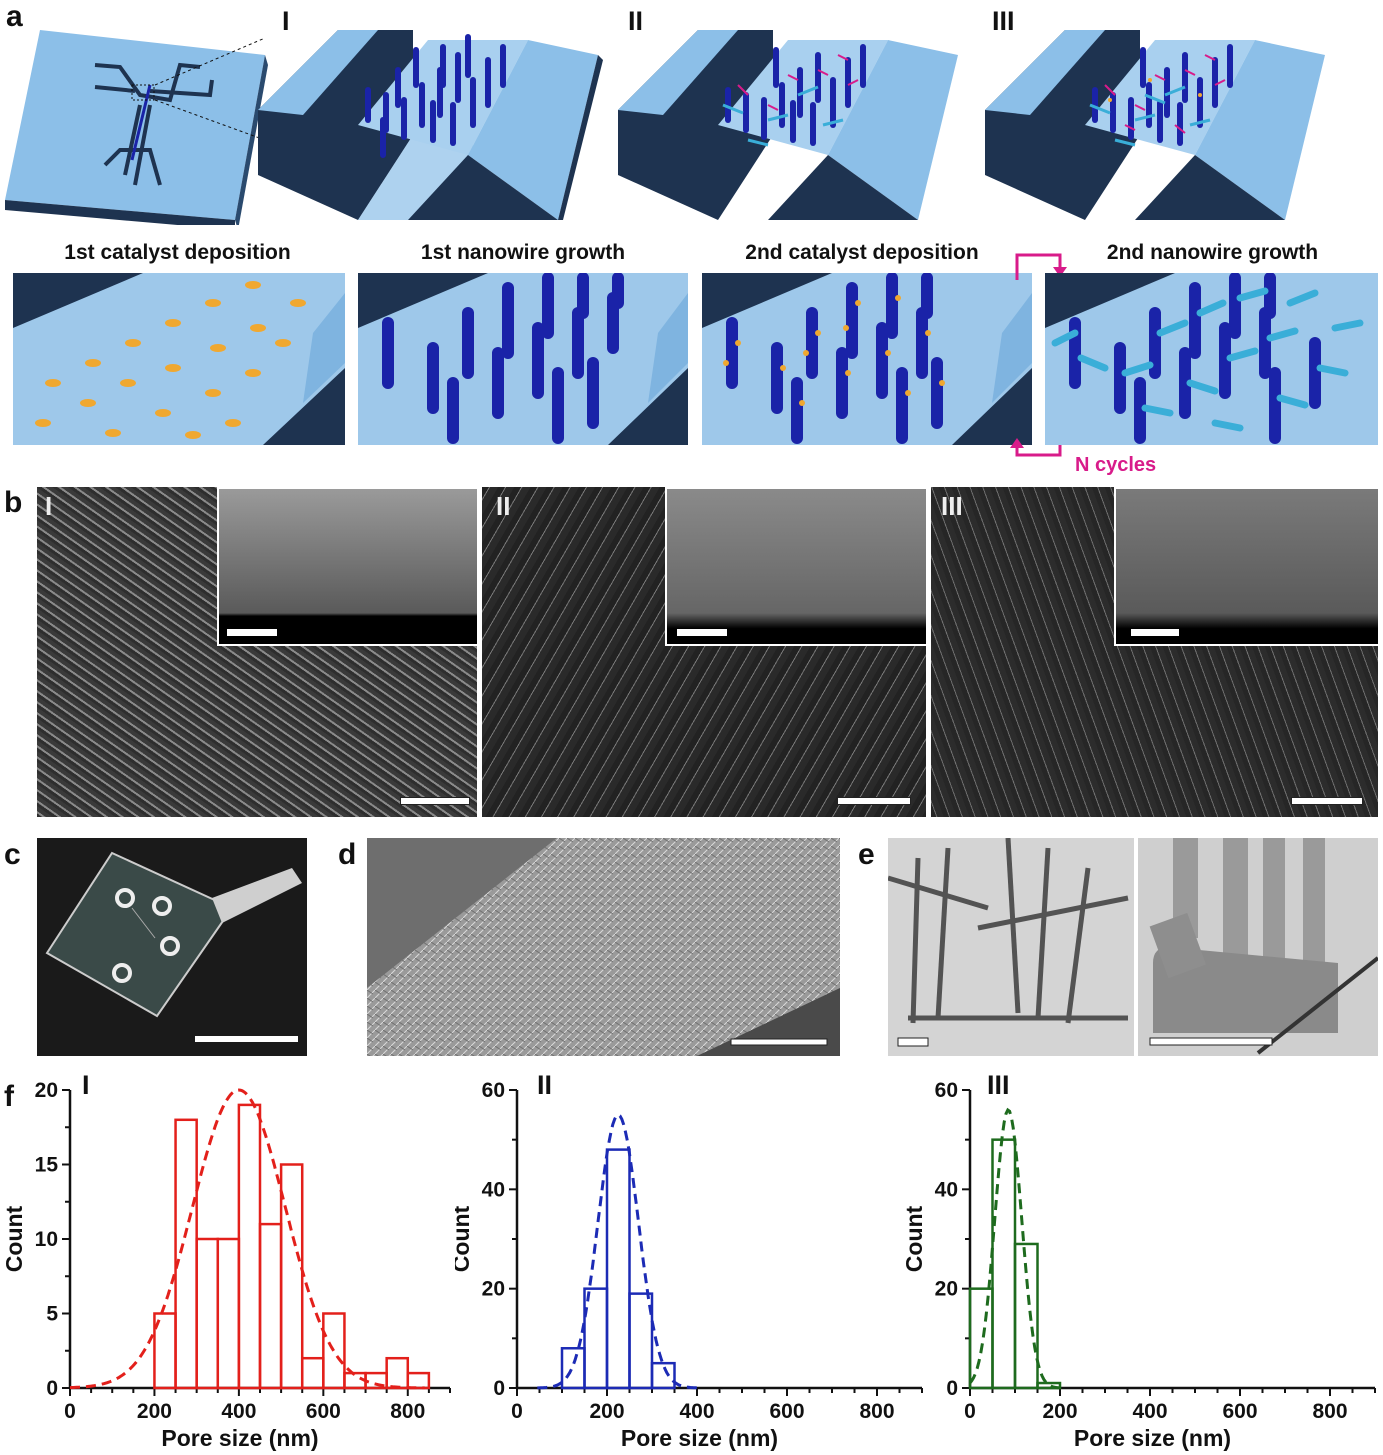 This screenshot has height=1455, width=1383. What do you see at coordinates (636, 21) in the screenshot?
I see `schematic-label-ii: II` at bounding box center [636, 21].